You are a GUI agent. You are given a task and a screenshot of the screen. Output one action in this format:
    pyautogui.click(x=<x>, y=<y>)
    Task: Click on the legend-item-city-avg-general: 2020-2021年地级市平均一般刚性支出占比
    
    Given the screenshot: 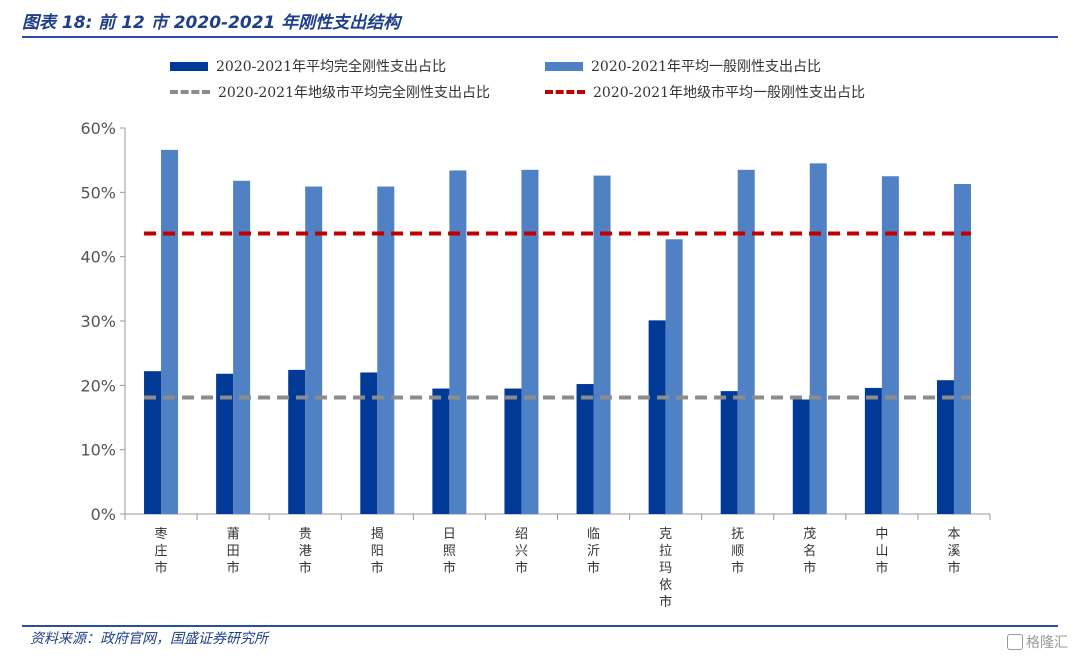 What is the action you would take?
    pyautogui.click(x=705, y=92)
    